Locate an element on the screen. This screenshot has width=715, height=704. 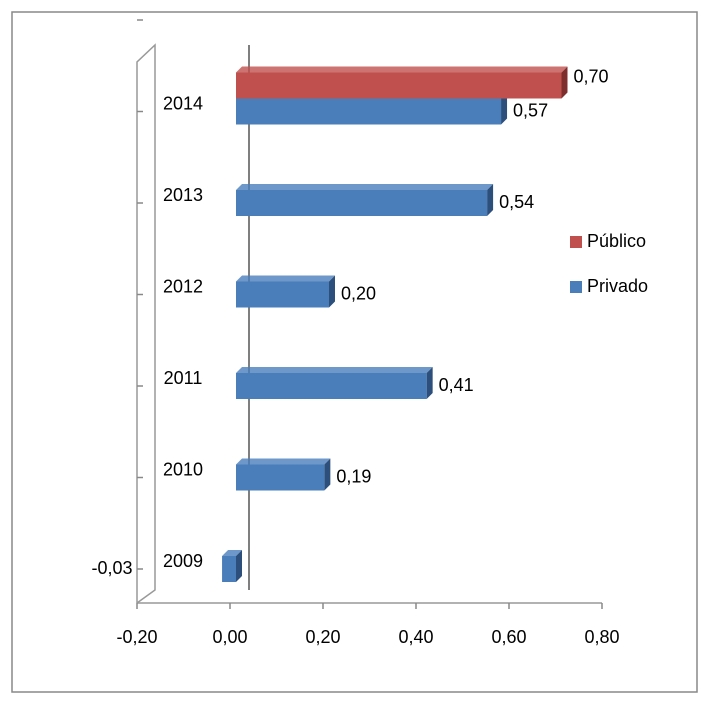
value-label: -0,03 is located at coordinates (111, 568).